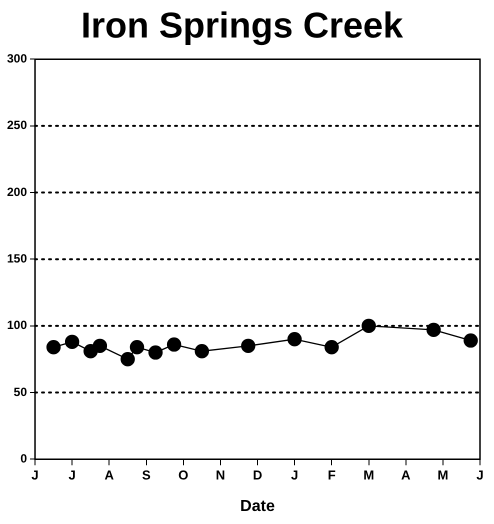 The image size is (494, 524). What do you see at coordinates (242, 25) in the screenshot?
I see `chart-title: Iron Springs Creek` at bounding box center [242, 25].